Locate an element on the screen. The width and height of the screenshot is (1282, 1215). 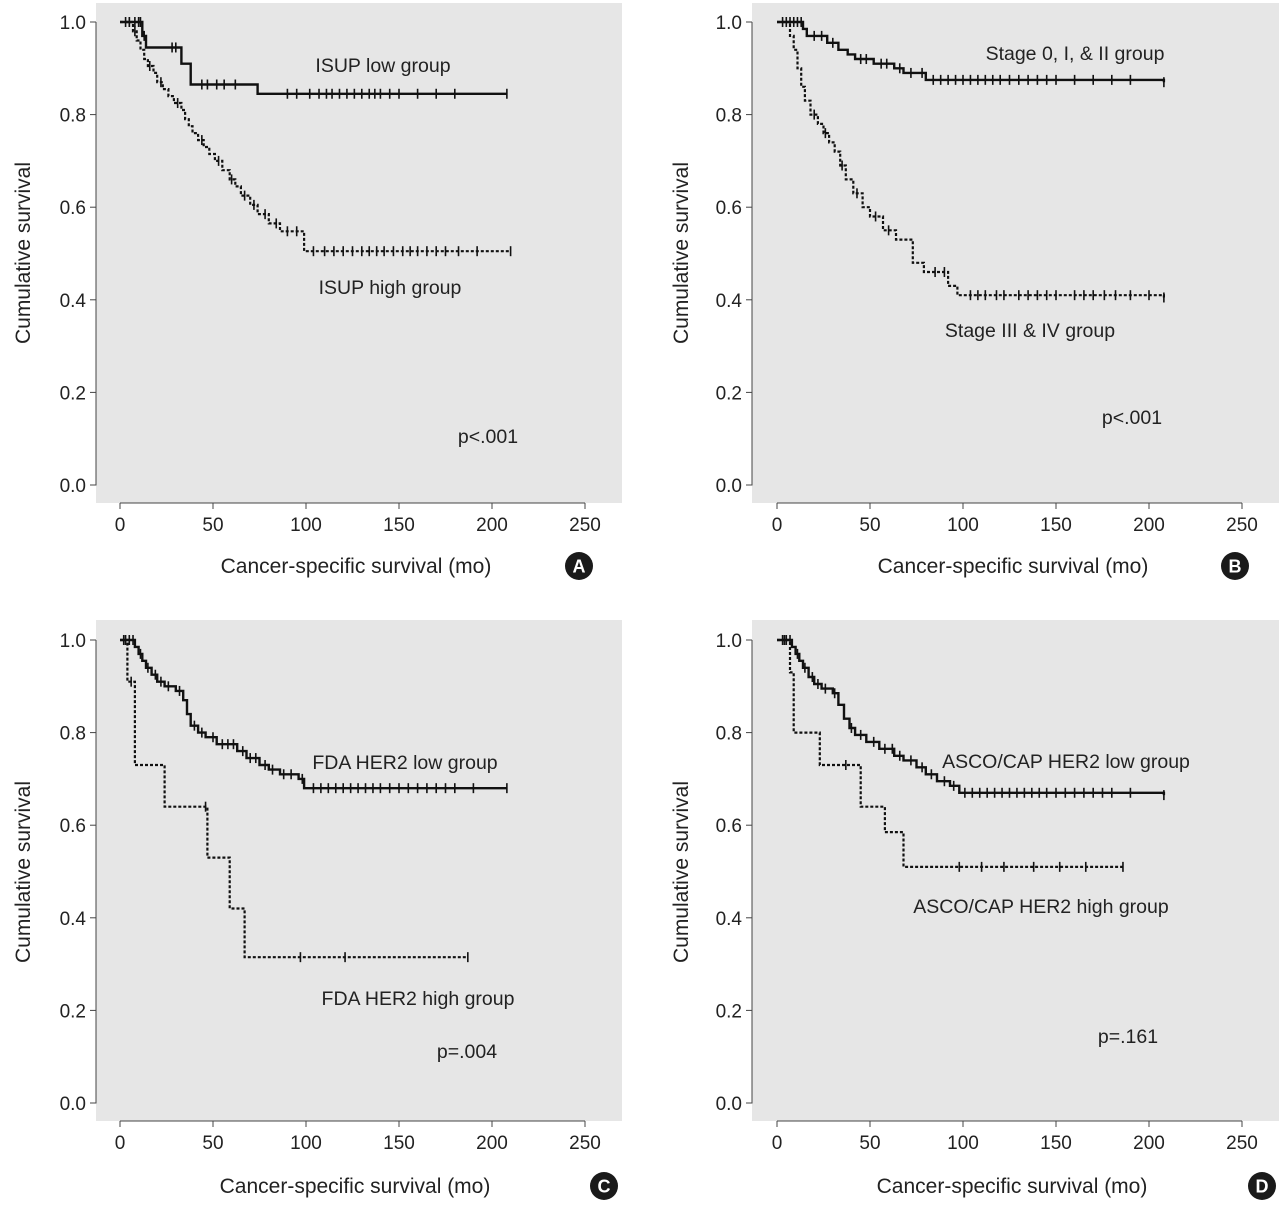
p-value-label: p=.161 is located at coordinates (1128, 1037).